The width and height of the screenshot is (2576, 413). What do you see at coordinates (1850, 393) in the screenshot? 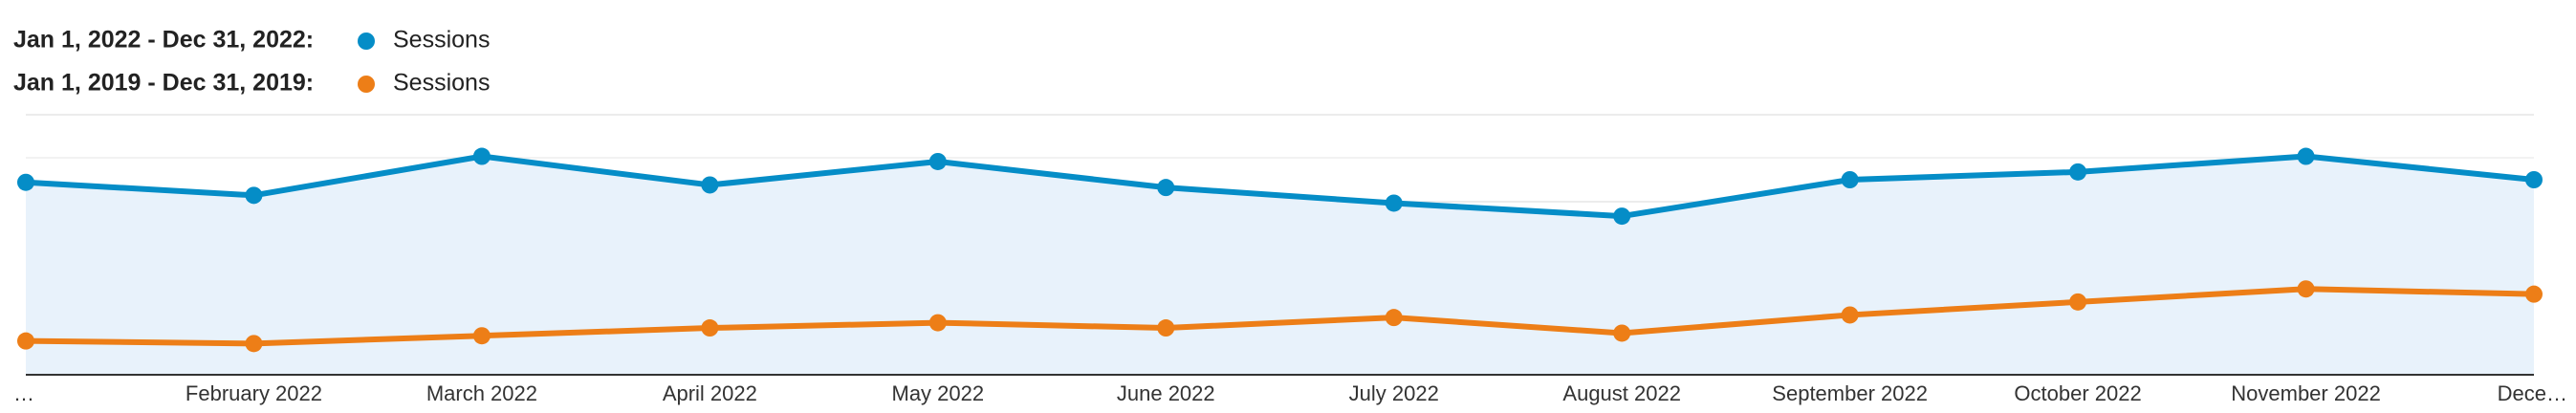
I see `x-tick-label: September 2022` at bounding box center [1850, 393].